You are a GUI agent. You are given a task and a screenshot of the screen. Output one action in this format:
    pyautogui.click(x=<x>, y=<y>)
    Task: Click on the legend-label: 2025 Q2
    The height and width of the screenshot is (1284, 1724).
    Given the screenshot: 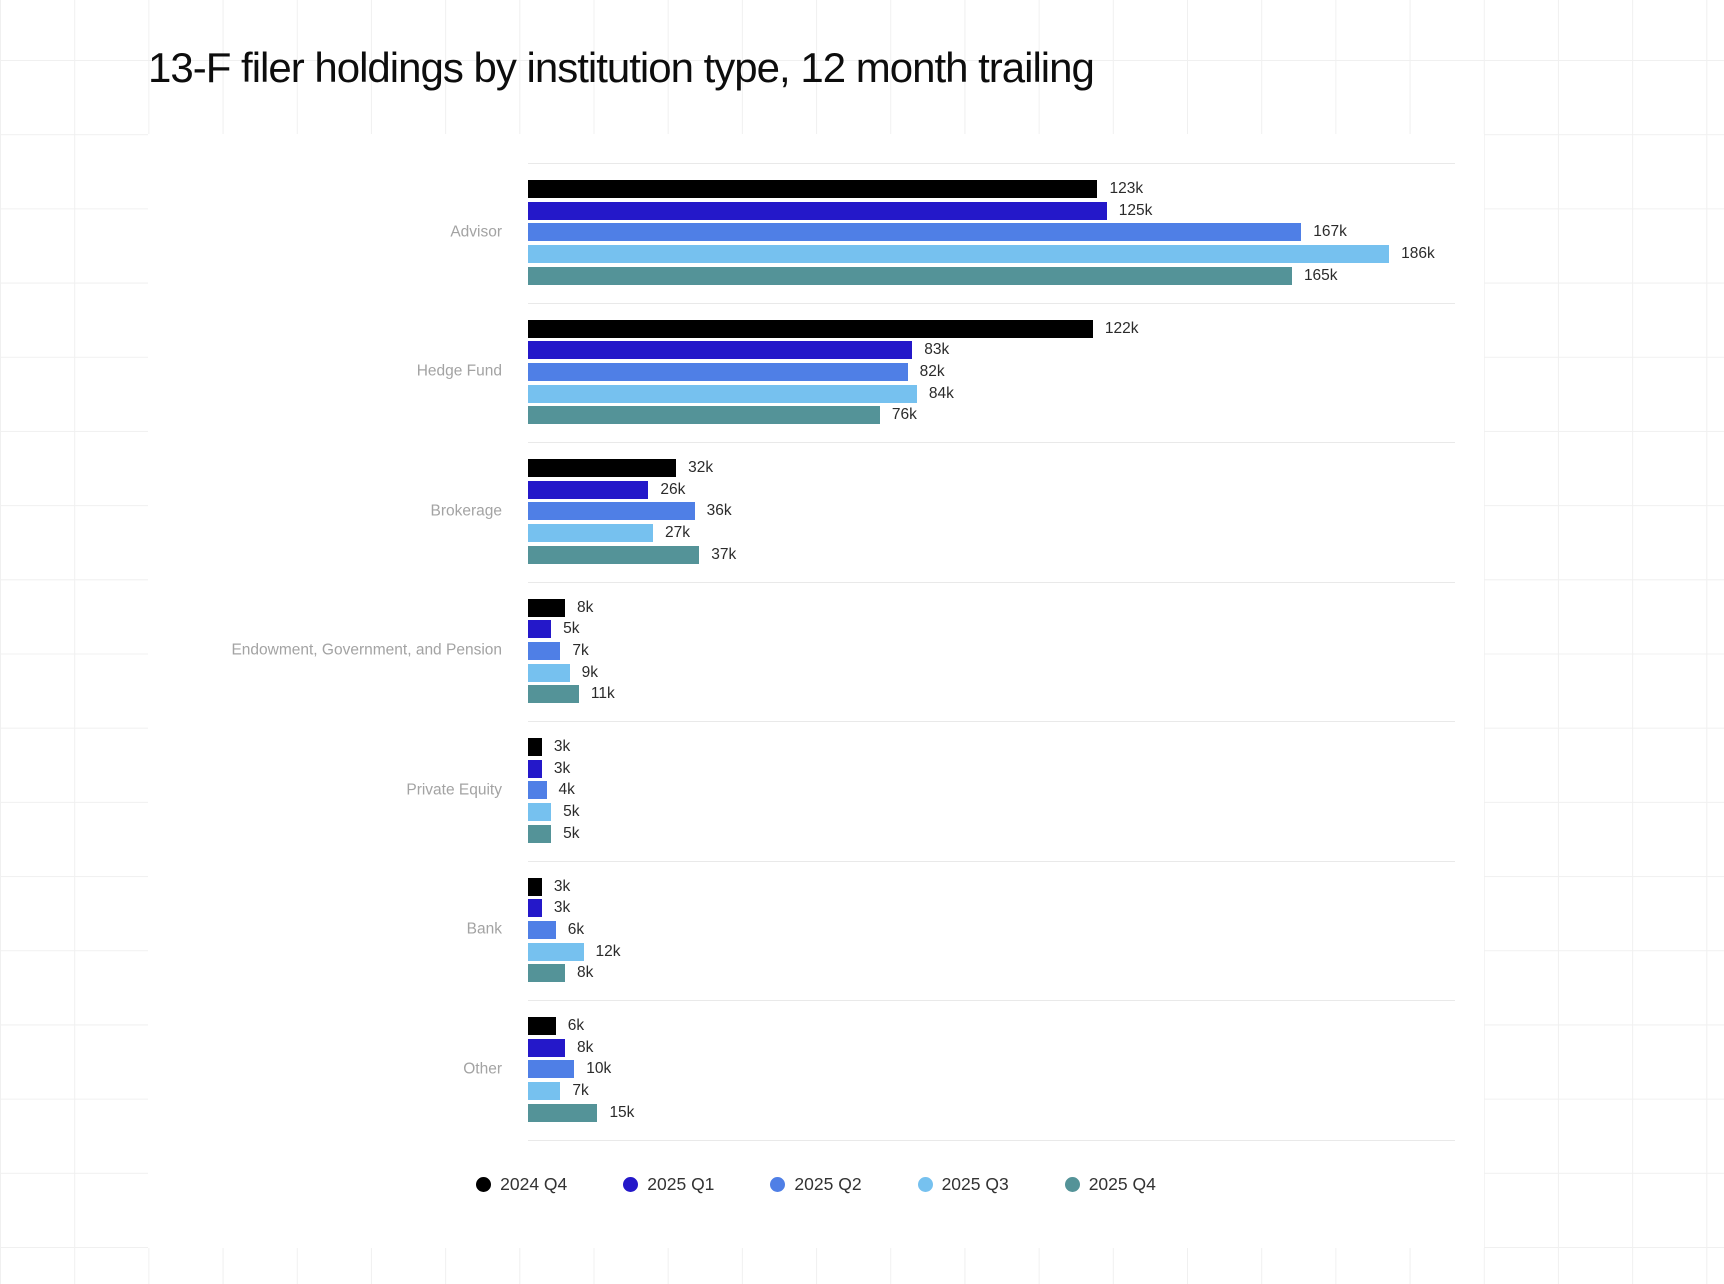 What is the action you would take?
    pyautogui.click(x=828, y=1184)
    